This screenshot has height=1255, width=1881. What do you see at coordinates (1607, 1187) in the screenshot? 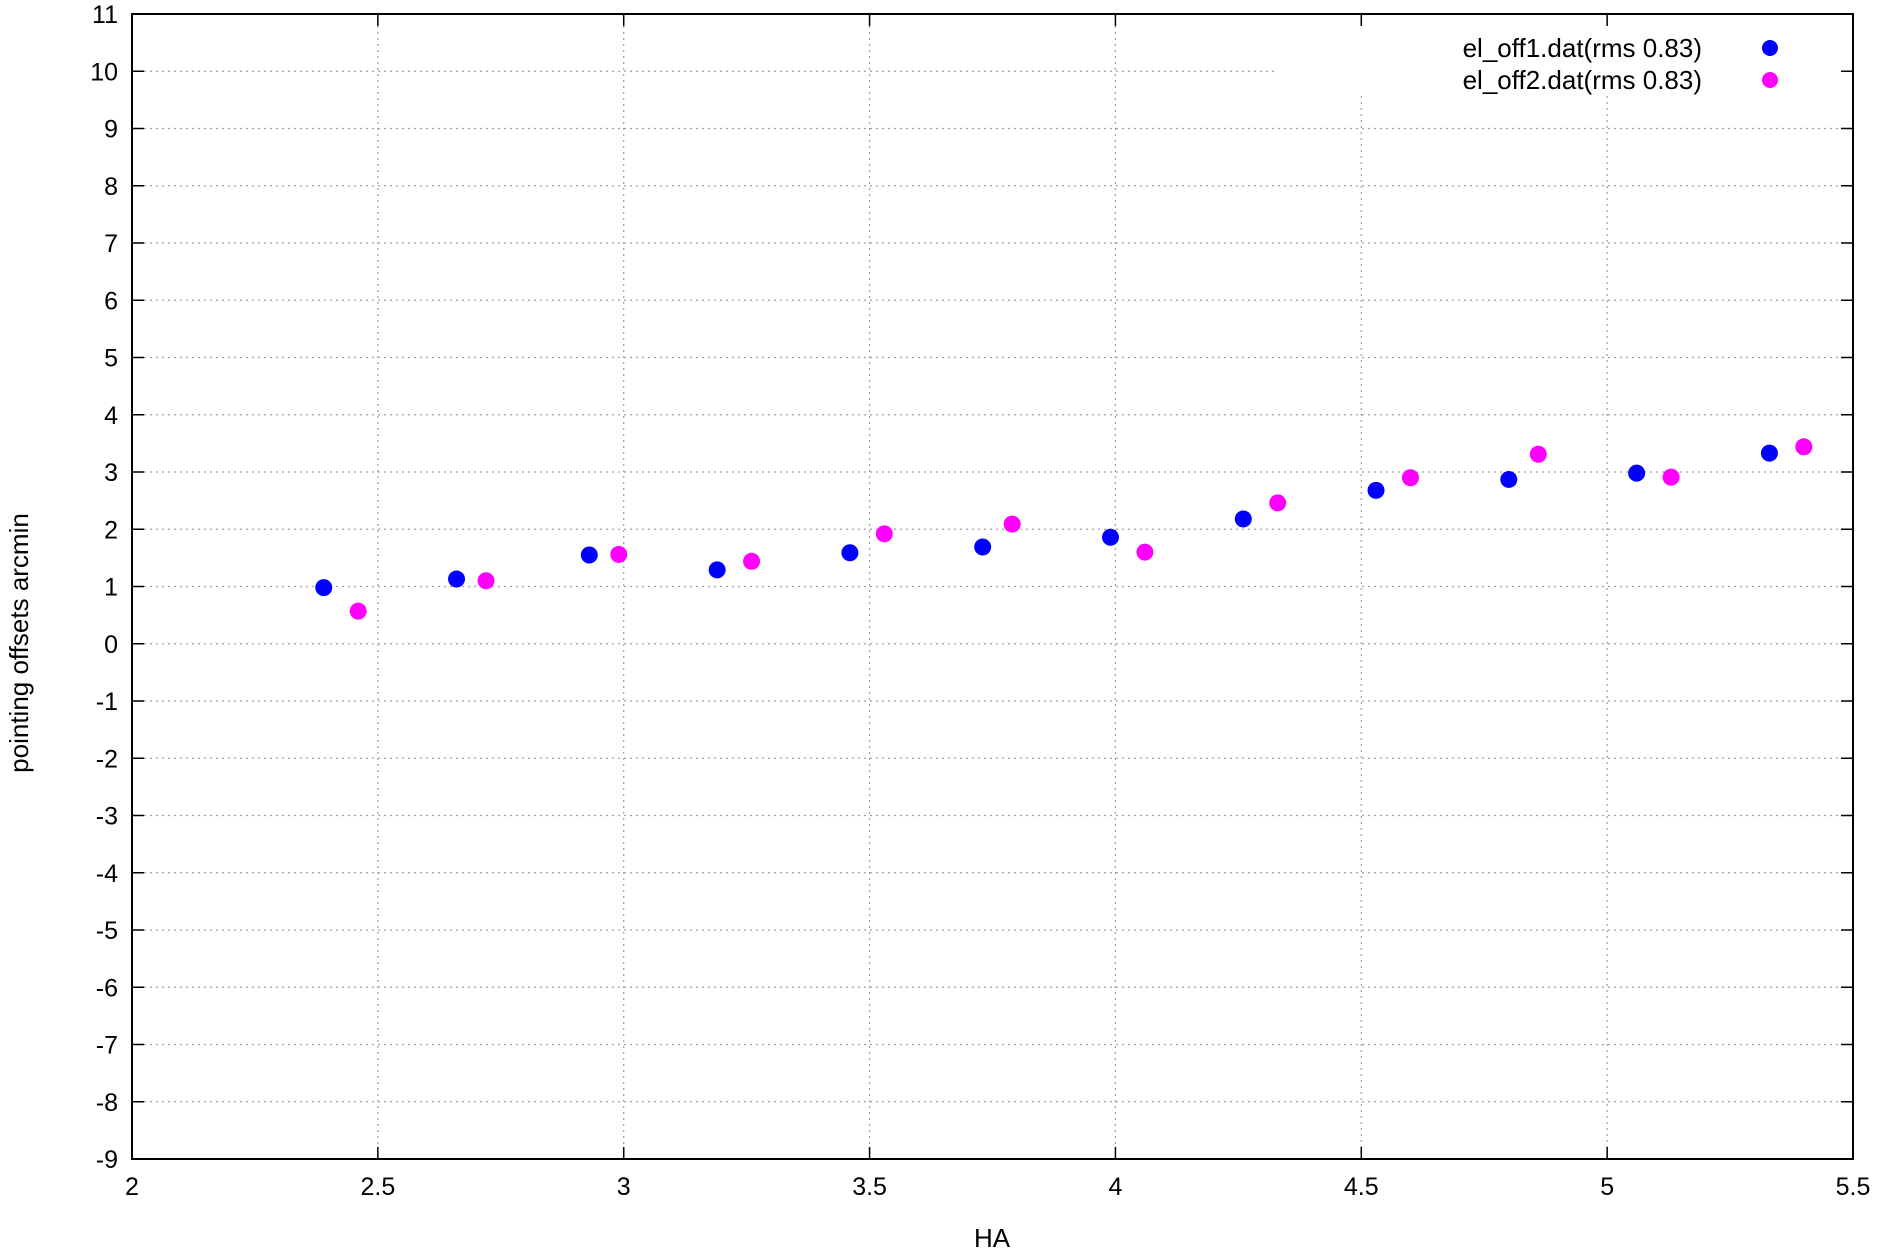
I see `x-tick-label: 5` at bounding box center [1607, 1187].